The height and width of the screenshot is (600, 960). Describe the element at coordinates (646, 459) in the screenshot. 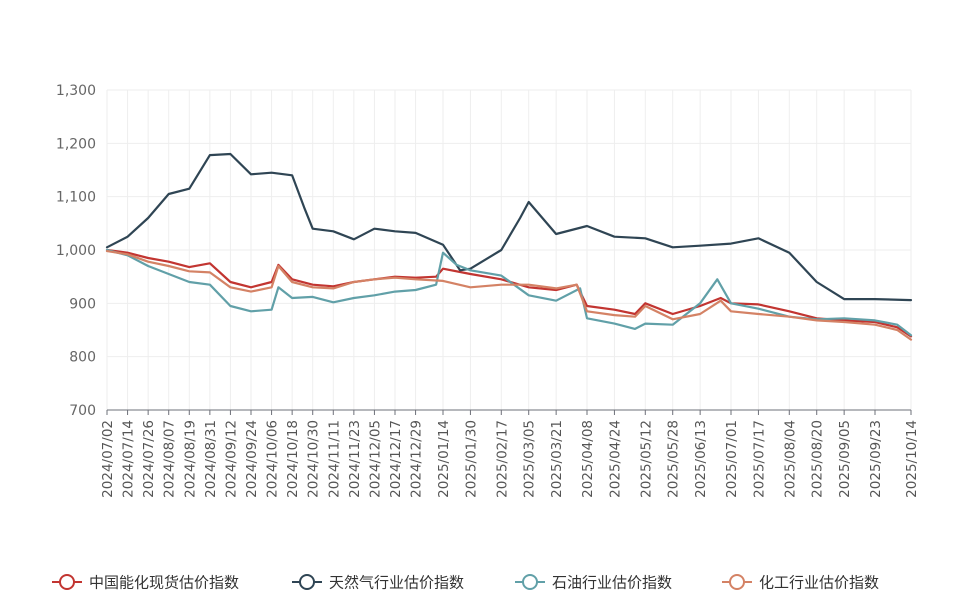

I see `x-tick-label: 2025/05/12` at that location.